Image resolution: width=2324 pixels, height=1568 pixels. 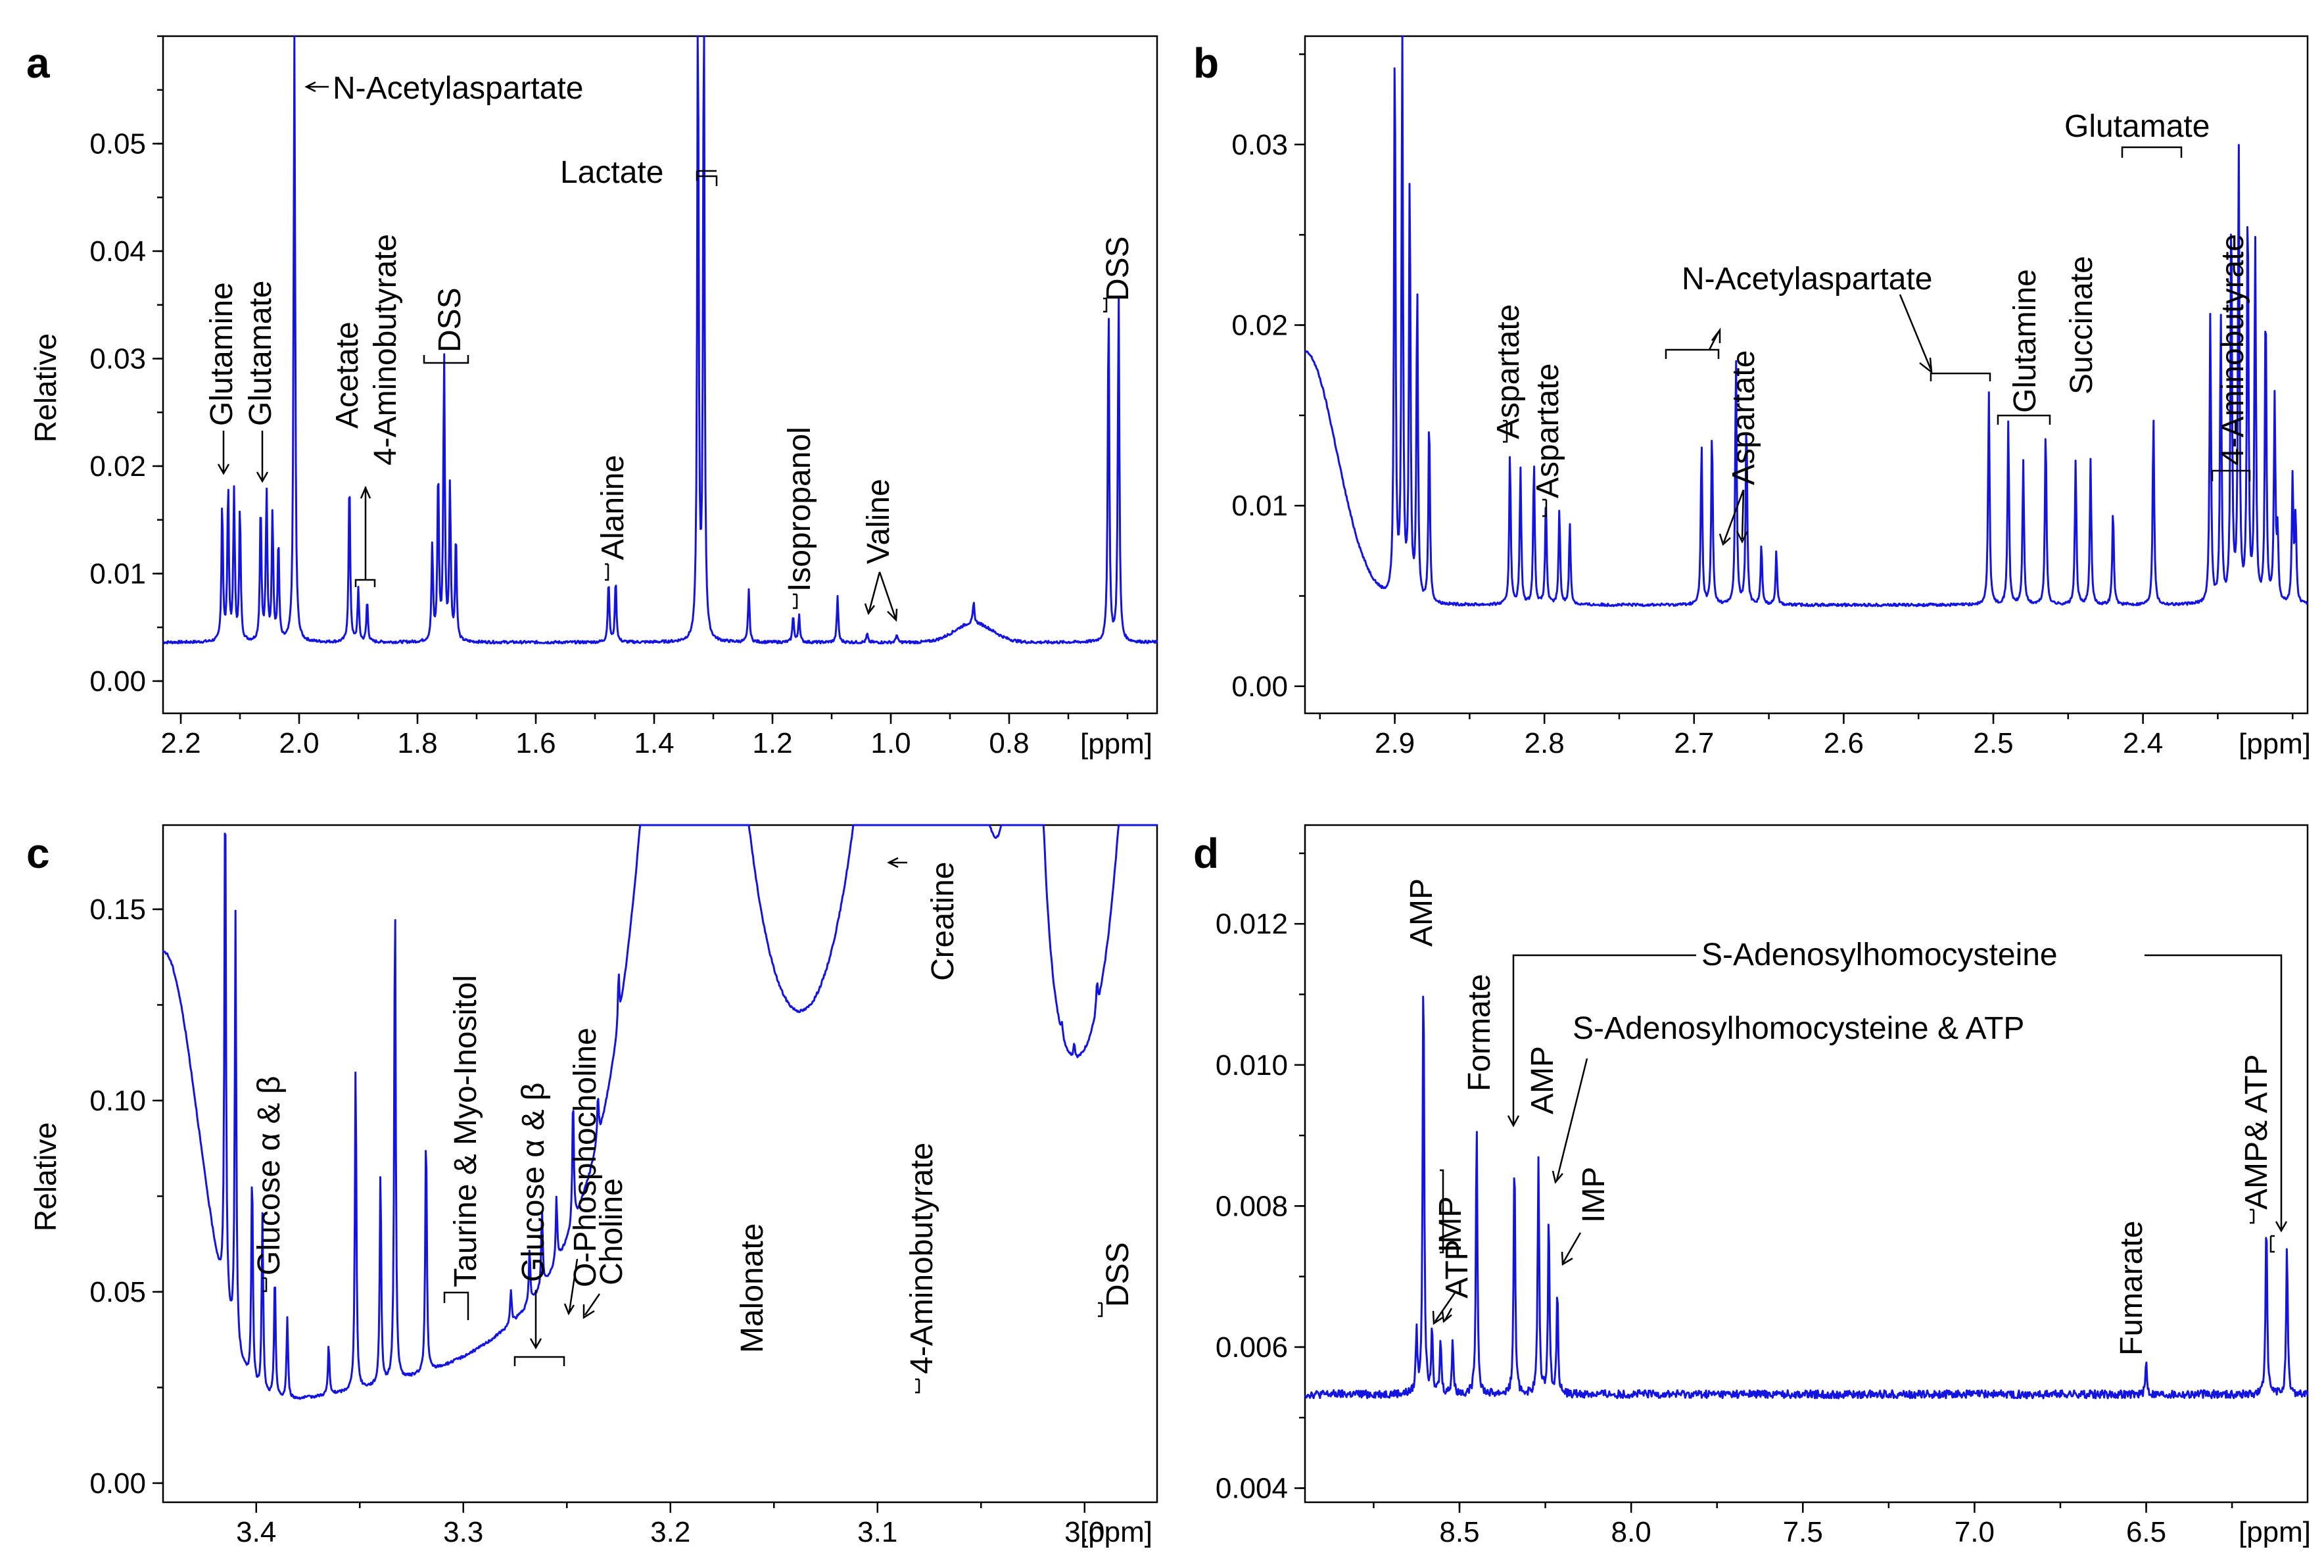 I want to click on anno-d-amp1: AMP, so click(x=1421, y=912).